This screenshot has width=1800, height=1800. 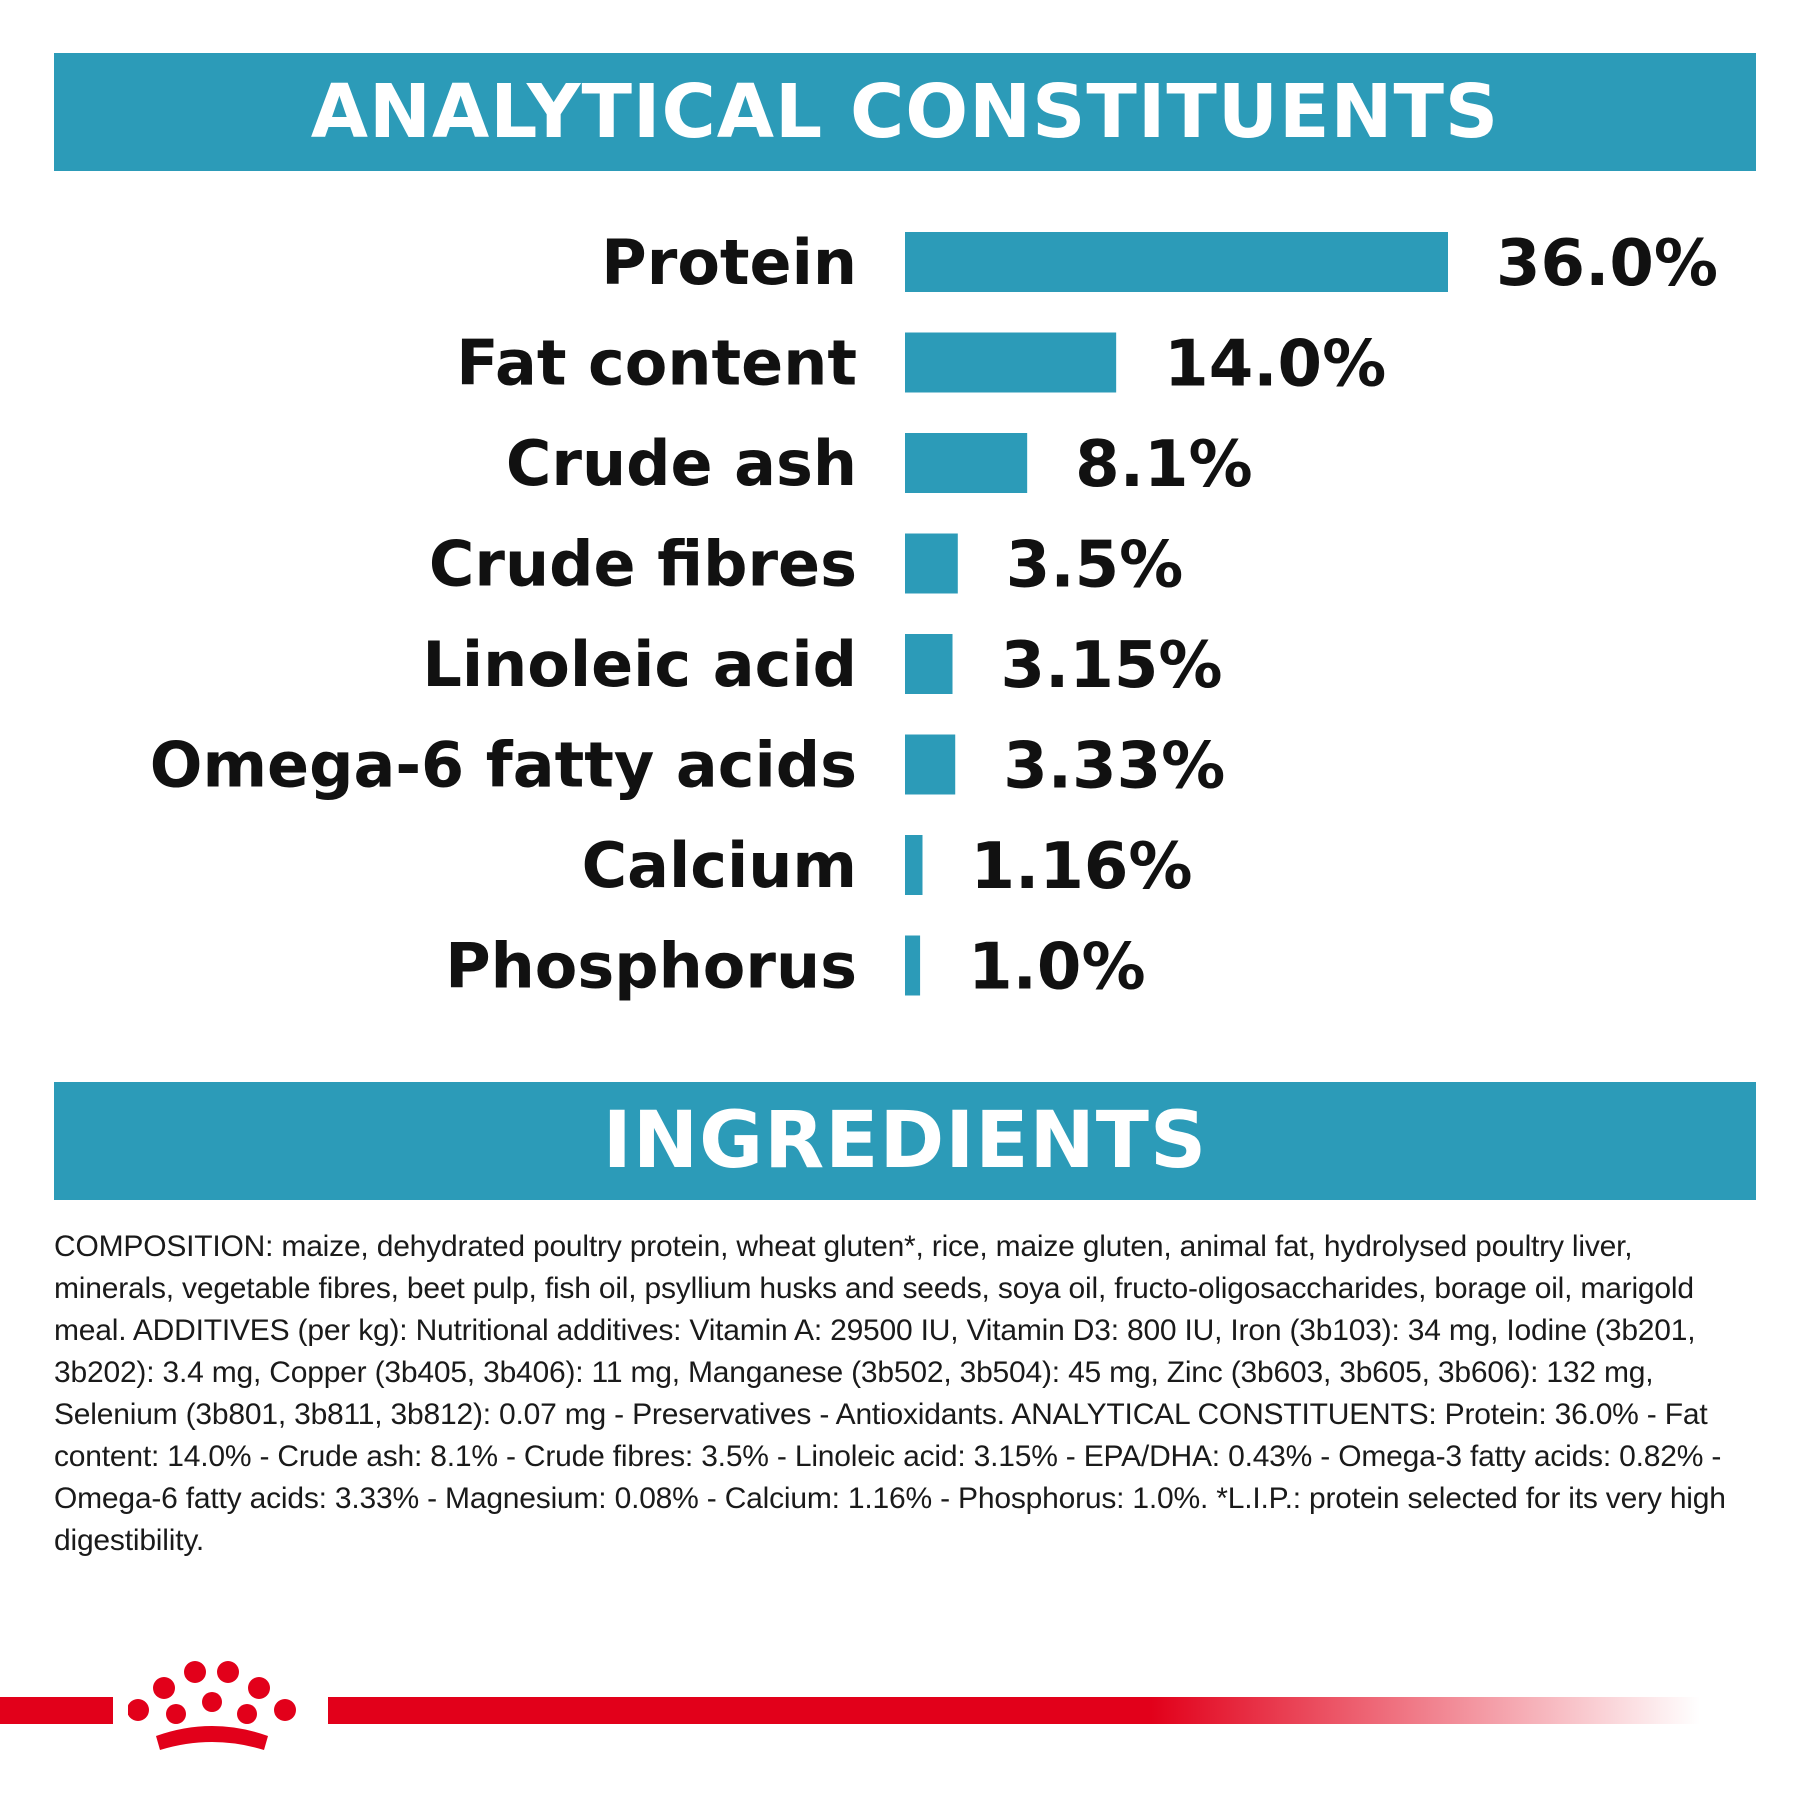 I want to click on value-label: 36.0%, so click(x=1607, y=264).